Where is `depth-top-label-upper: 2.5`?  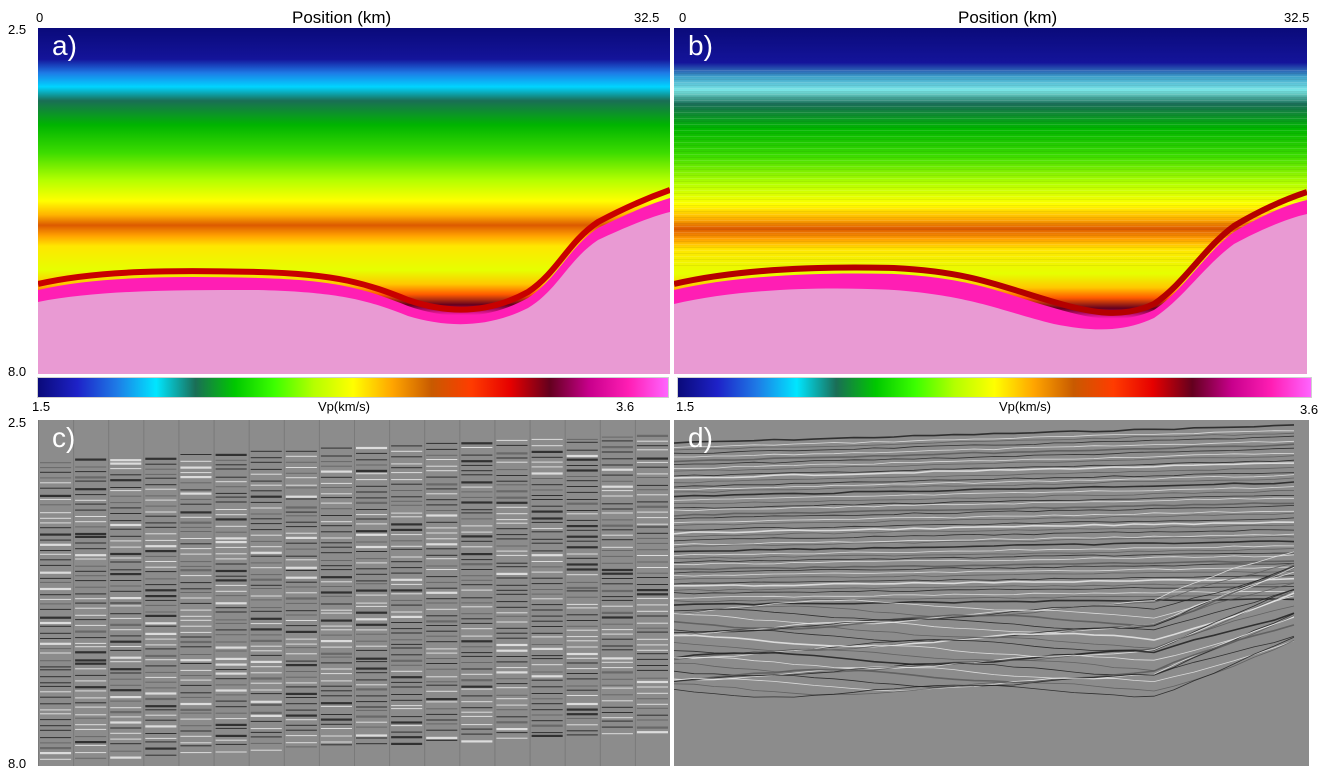 depth-top-label-upper: 2.5 is located at coordinates (17, 29).